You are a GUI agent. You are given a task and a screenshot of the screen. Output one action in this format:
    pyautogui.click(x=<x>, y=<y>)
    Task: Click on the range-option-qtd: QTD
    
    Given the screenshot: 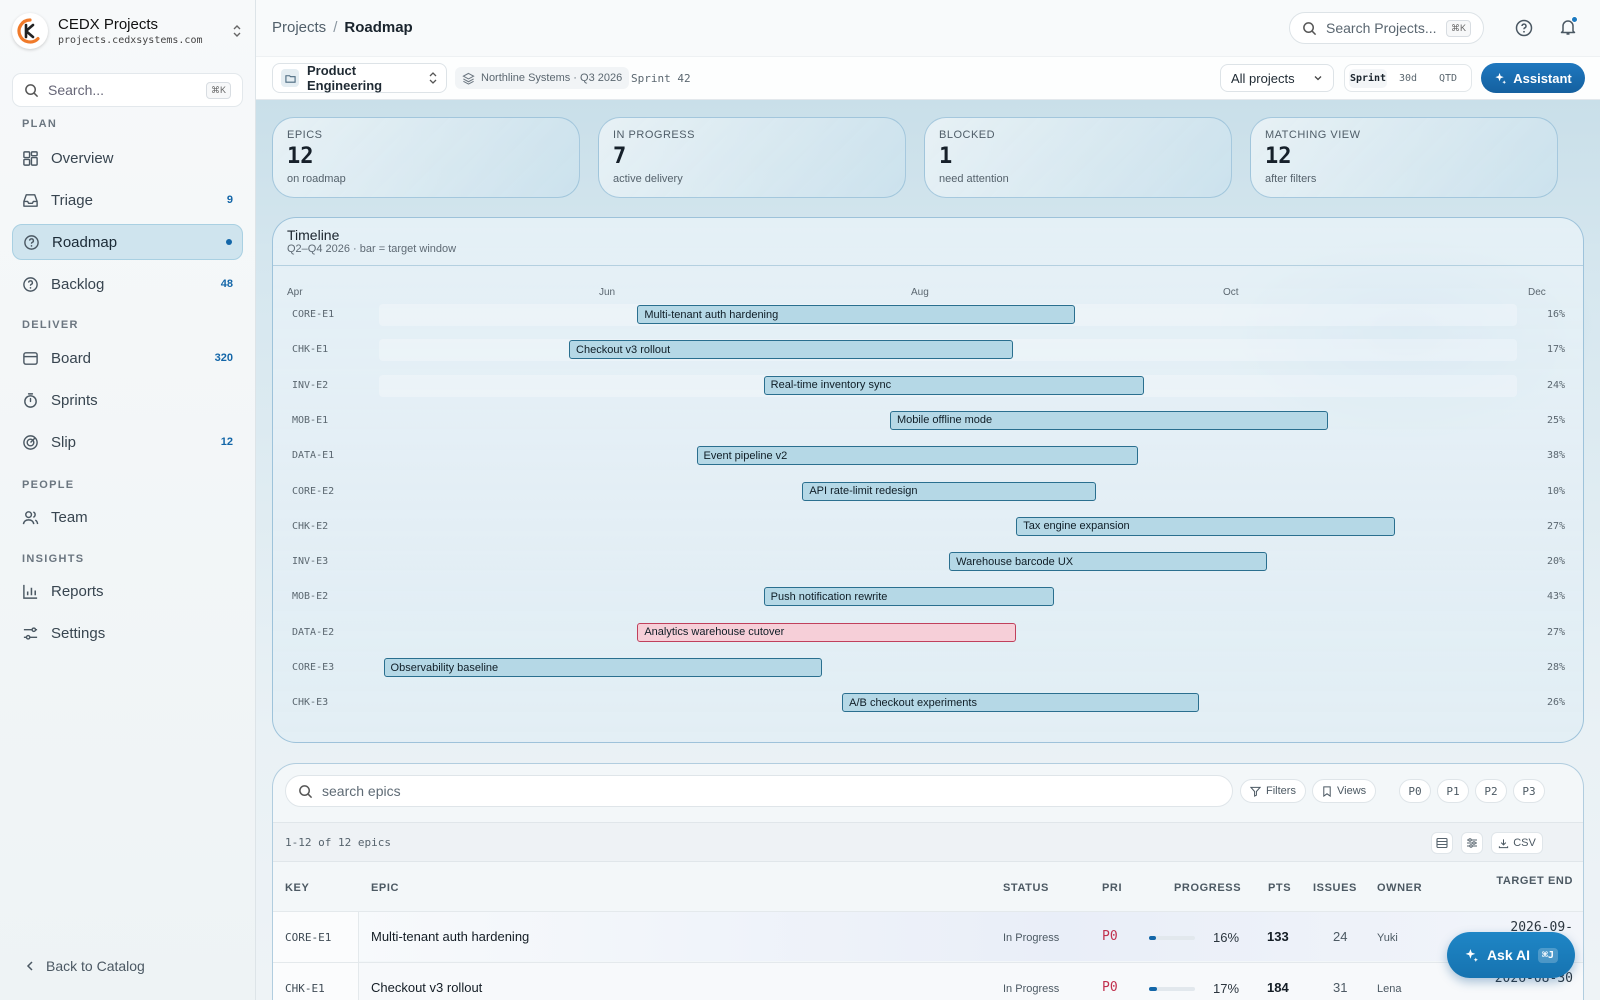 What is the action you would take?
    pyautogui.click(x=1448, y=78)
    